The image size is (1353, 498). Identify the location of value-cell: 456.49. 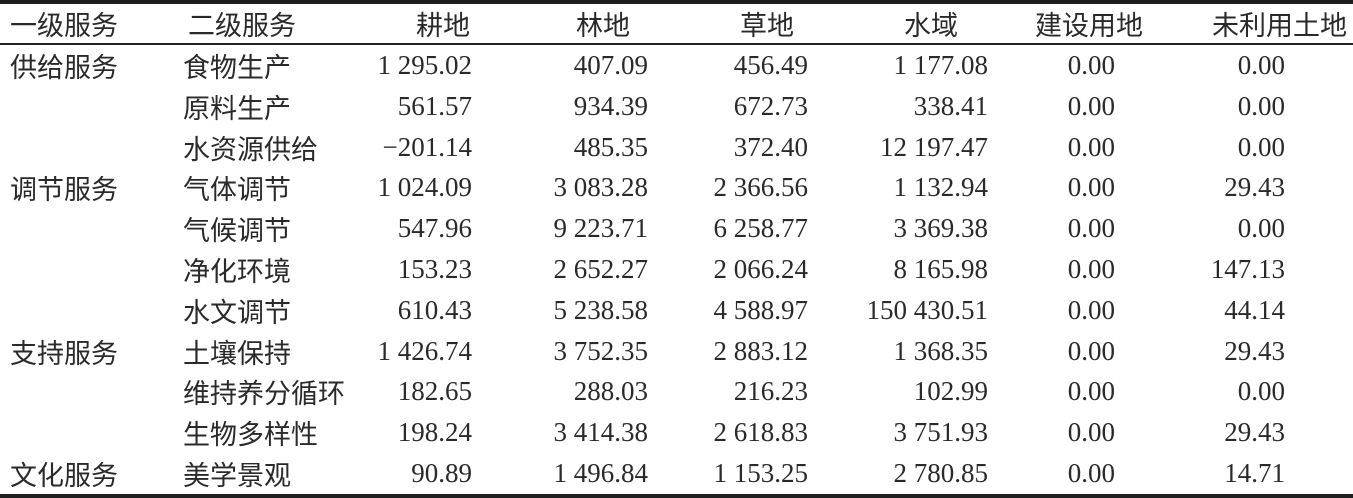
(770, 64).